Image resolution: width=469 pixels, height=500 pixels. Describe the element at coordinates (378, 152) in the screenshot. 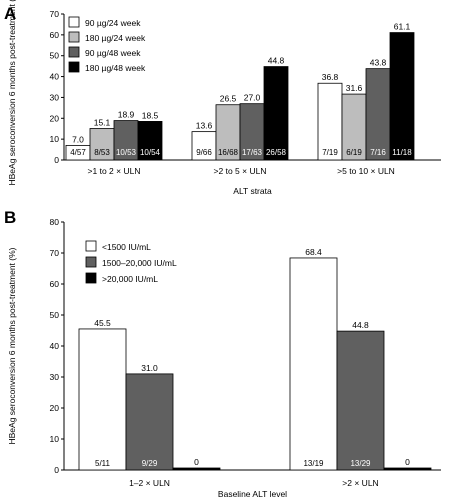

I see `bar-n-label: 7/16` at that location.